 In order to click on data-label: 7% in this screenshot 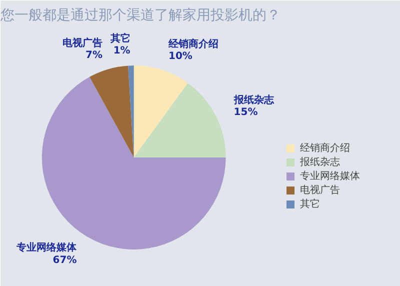, I will do `click(94, 56)`.